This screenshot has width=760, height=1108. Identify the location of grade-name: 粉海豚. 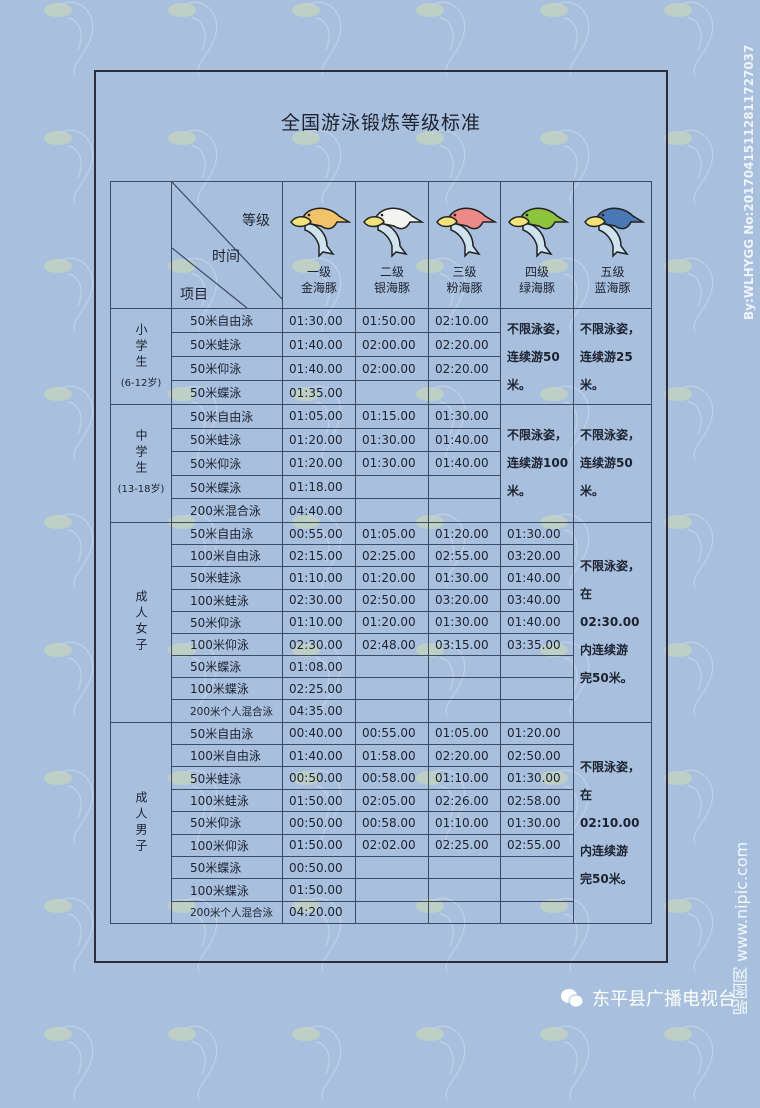
(464, 288).